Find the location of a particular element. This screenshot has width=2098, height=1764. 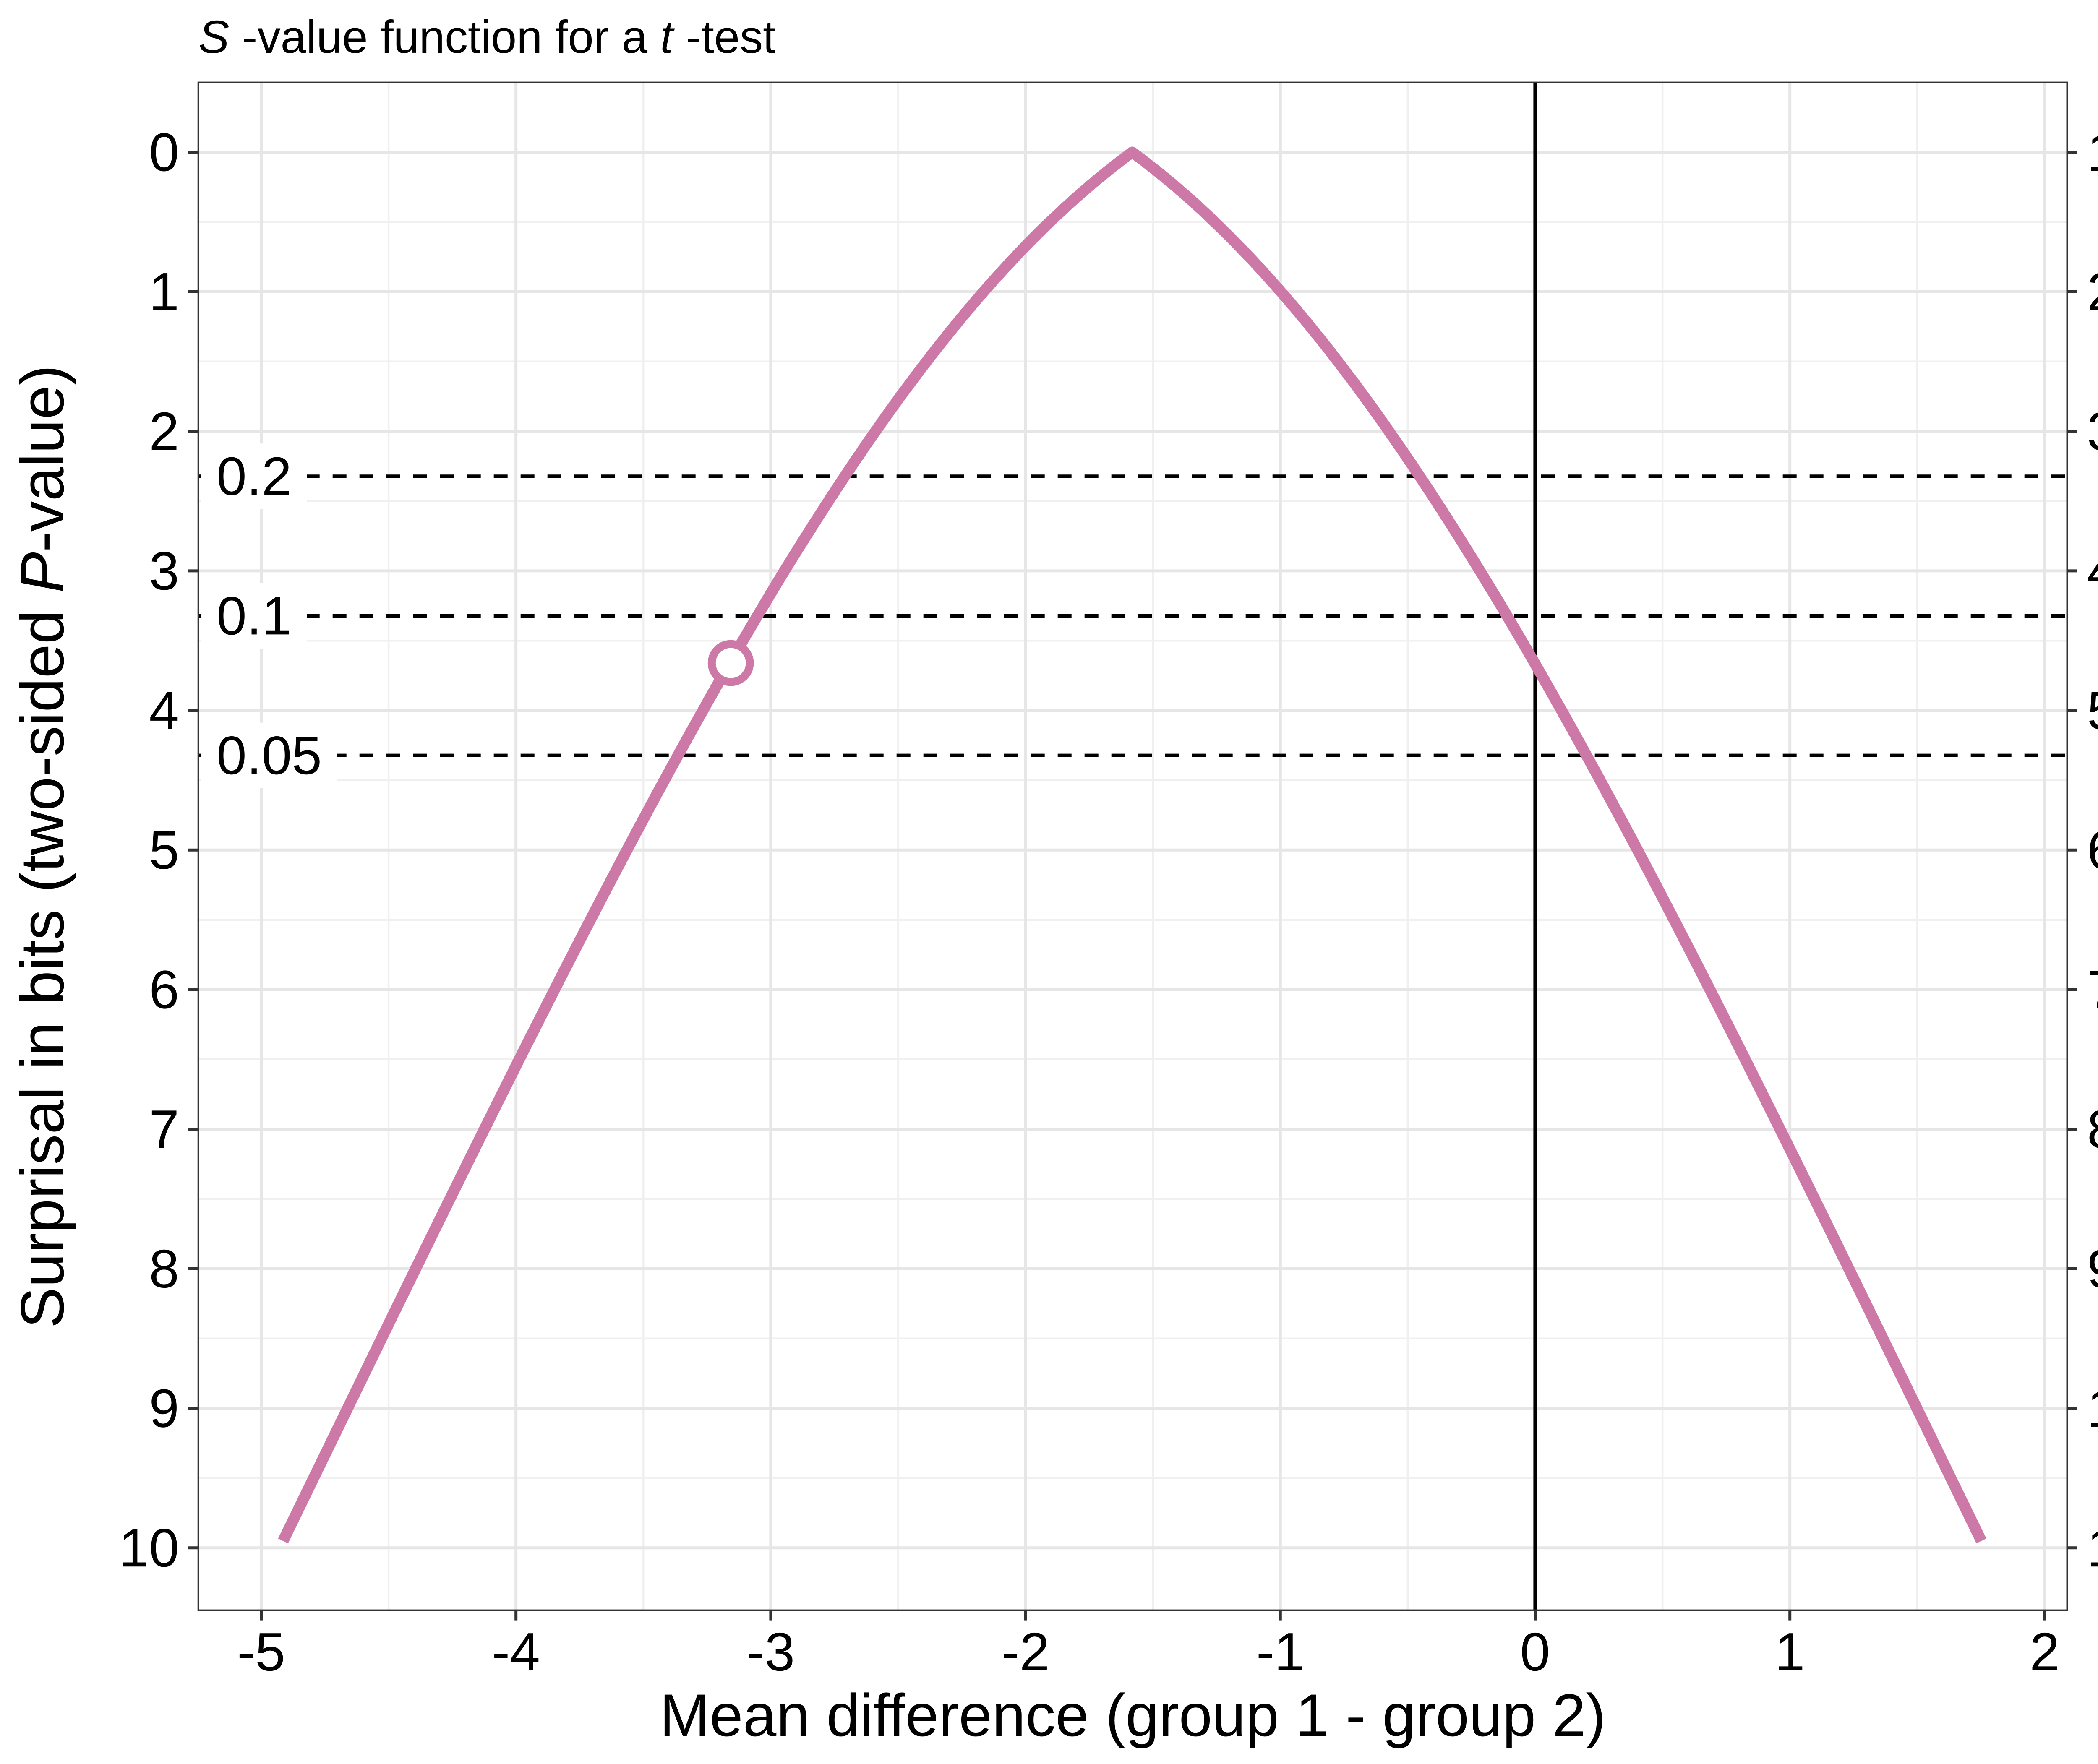

svg-text: 0.05 is located at coordinates (269, 755).